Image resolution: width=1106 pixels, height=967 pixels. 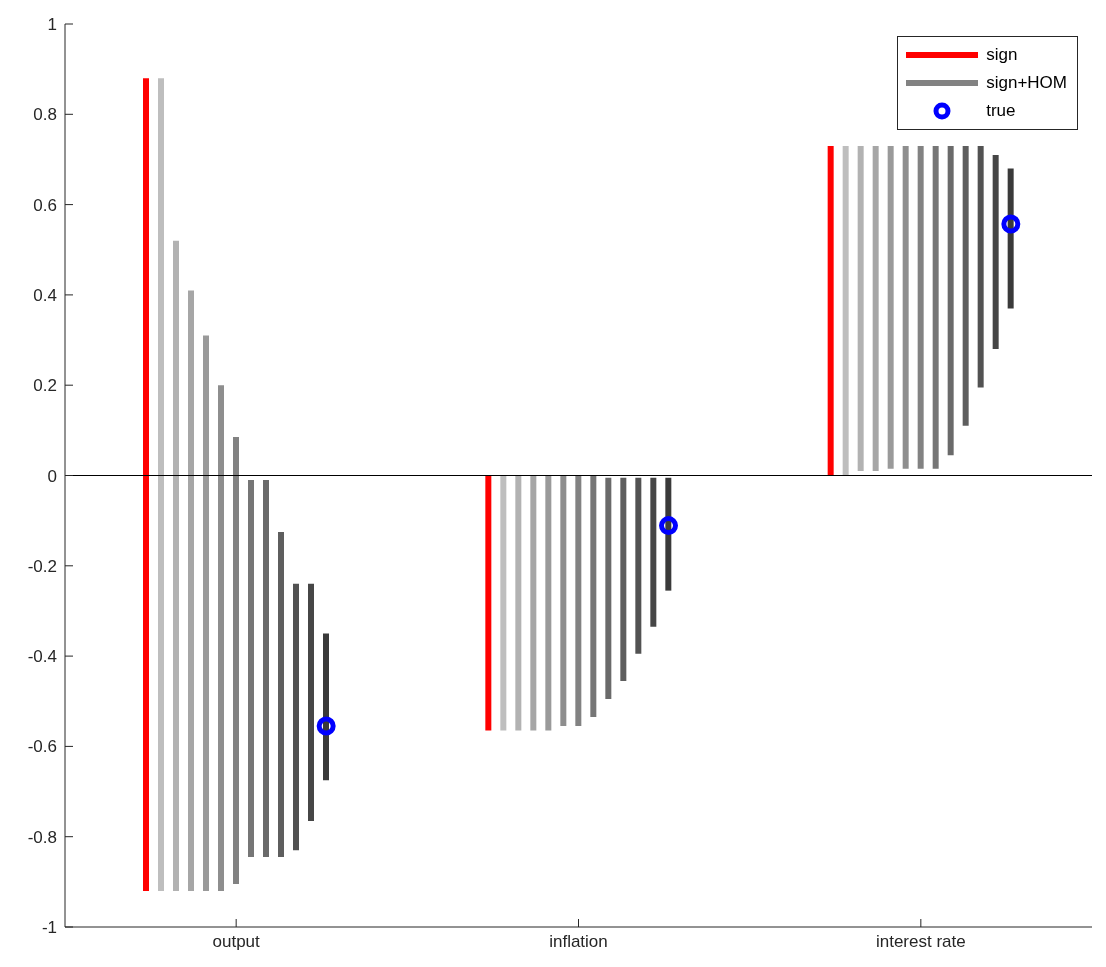 What do you see at coordinates (49, 928) in the screenshot?
I see `y-tick-label: -1` at bounding box center [49, 928].